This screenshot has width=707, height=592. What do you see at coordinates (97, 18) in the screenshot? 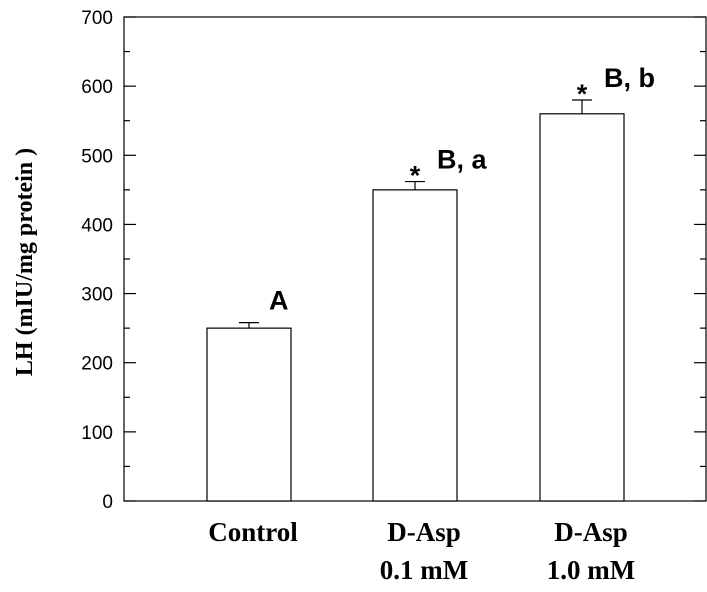
I see `y-tick-label: 700` at bounding box center [97, 18].